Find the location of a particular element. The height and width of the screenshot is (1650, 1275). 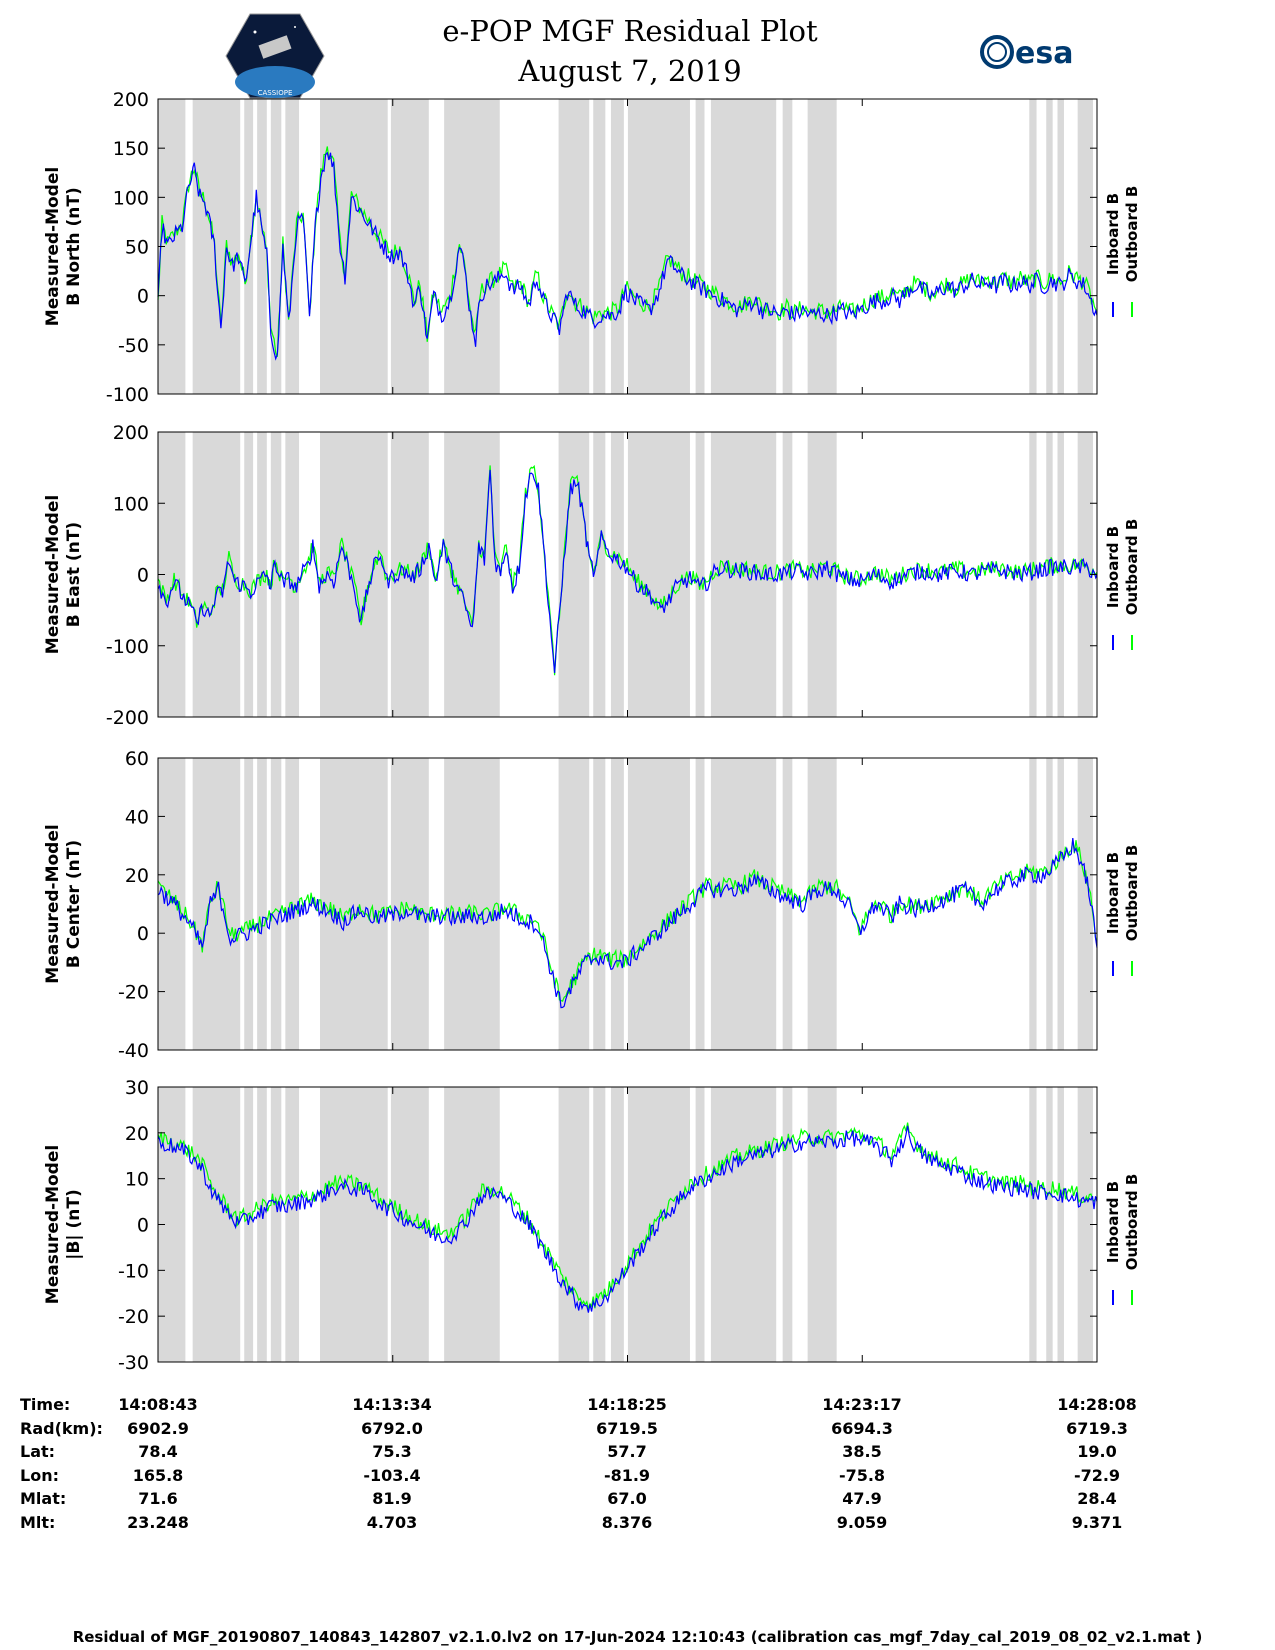

info-value-mlt: 9.059 is located at coordinates (862, 1522).